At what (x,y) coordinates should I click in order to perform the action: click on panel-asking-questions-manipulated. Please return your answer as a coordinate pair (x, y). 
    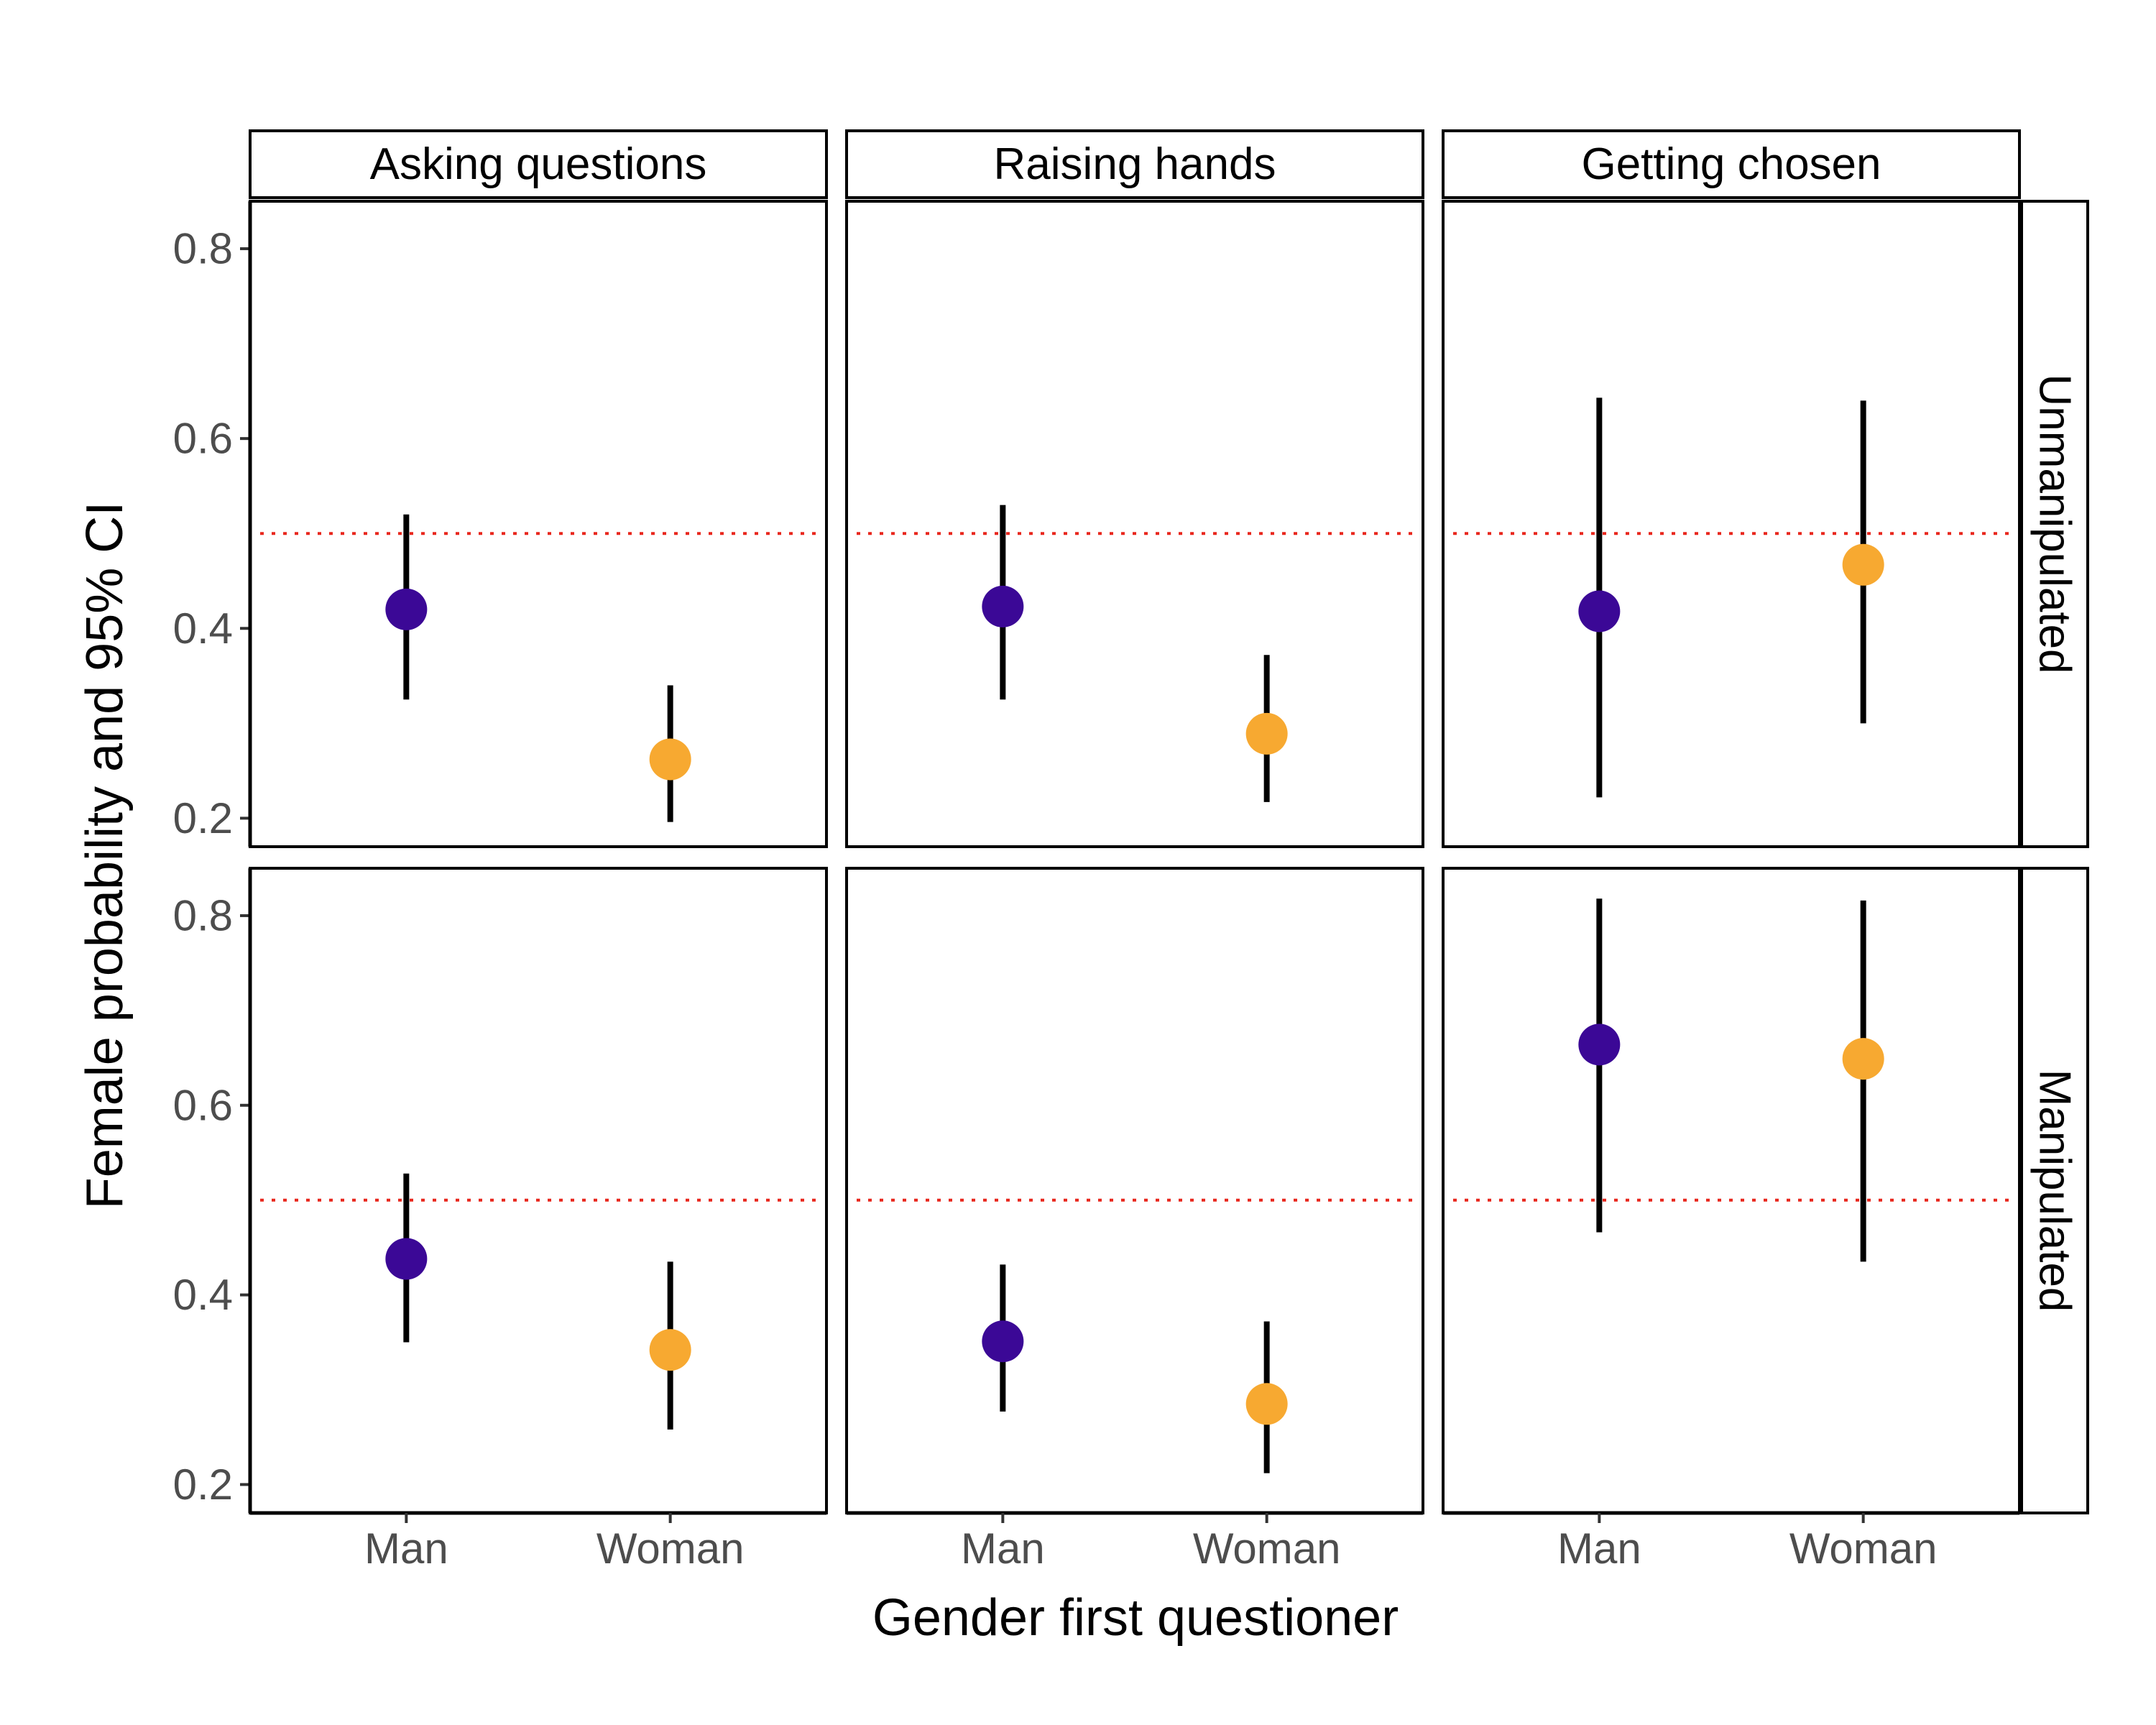
    Looking at the image, I should click on (538, 1190).